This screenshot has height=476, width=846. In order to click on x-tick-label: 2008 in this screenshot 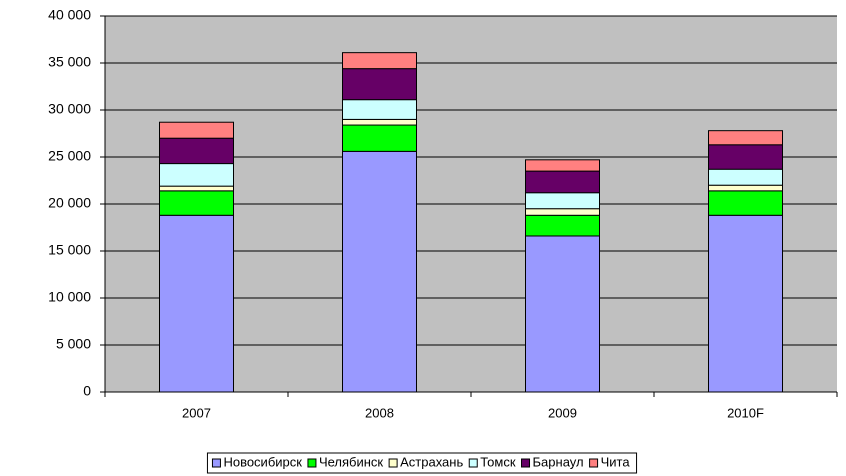, I will do `click(379, 412)`.